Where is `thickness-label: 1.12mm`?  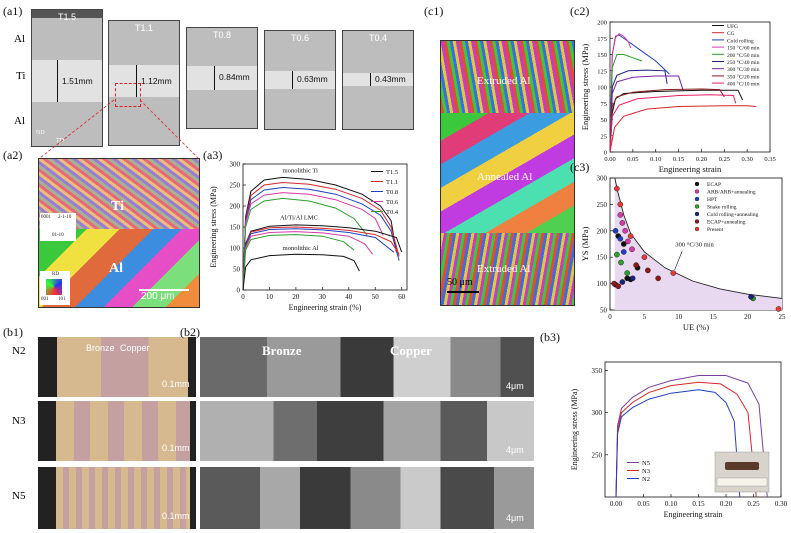
thickness-label: 1.12mm is located at coordinates (156, 81).